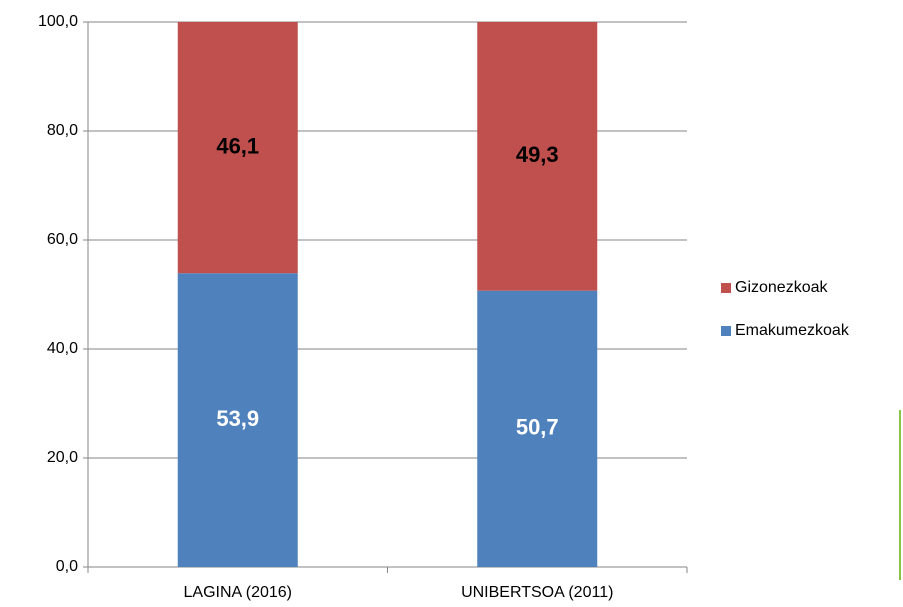  Describe the element at coordinates (58, 21) in the screenshot. I see `y-tick-label: 100,0` at that location.